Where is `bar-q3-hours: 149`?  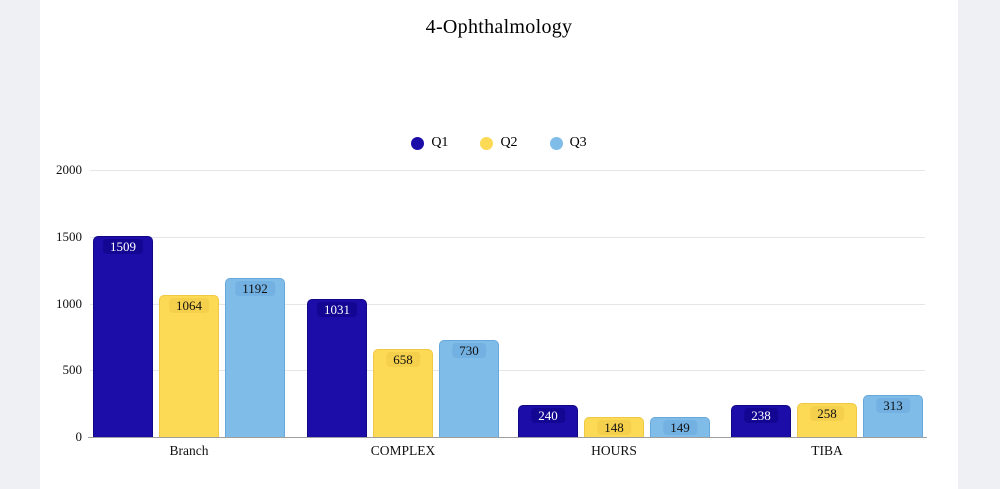
bar-q3-hours: 149 is located at coordinates (680, 427).